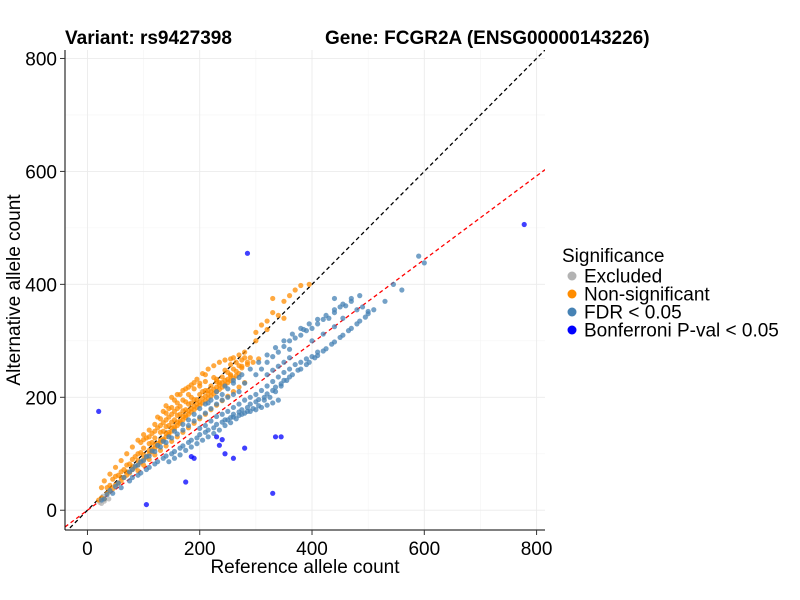 Image resolution: width=800 pixels, height=600 pixels. I want to click on y-axis-title: Alternative allele count, so click(14, 290).